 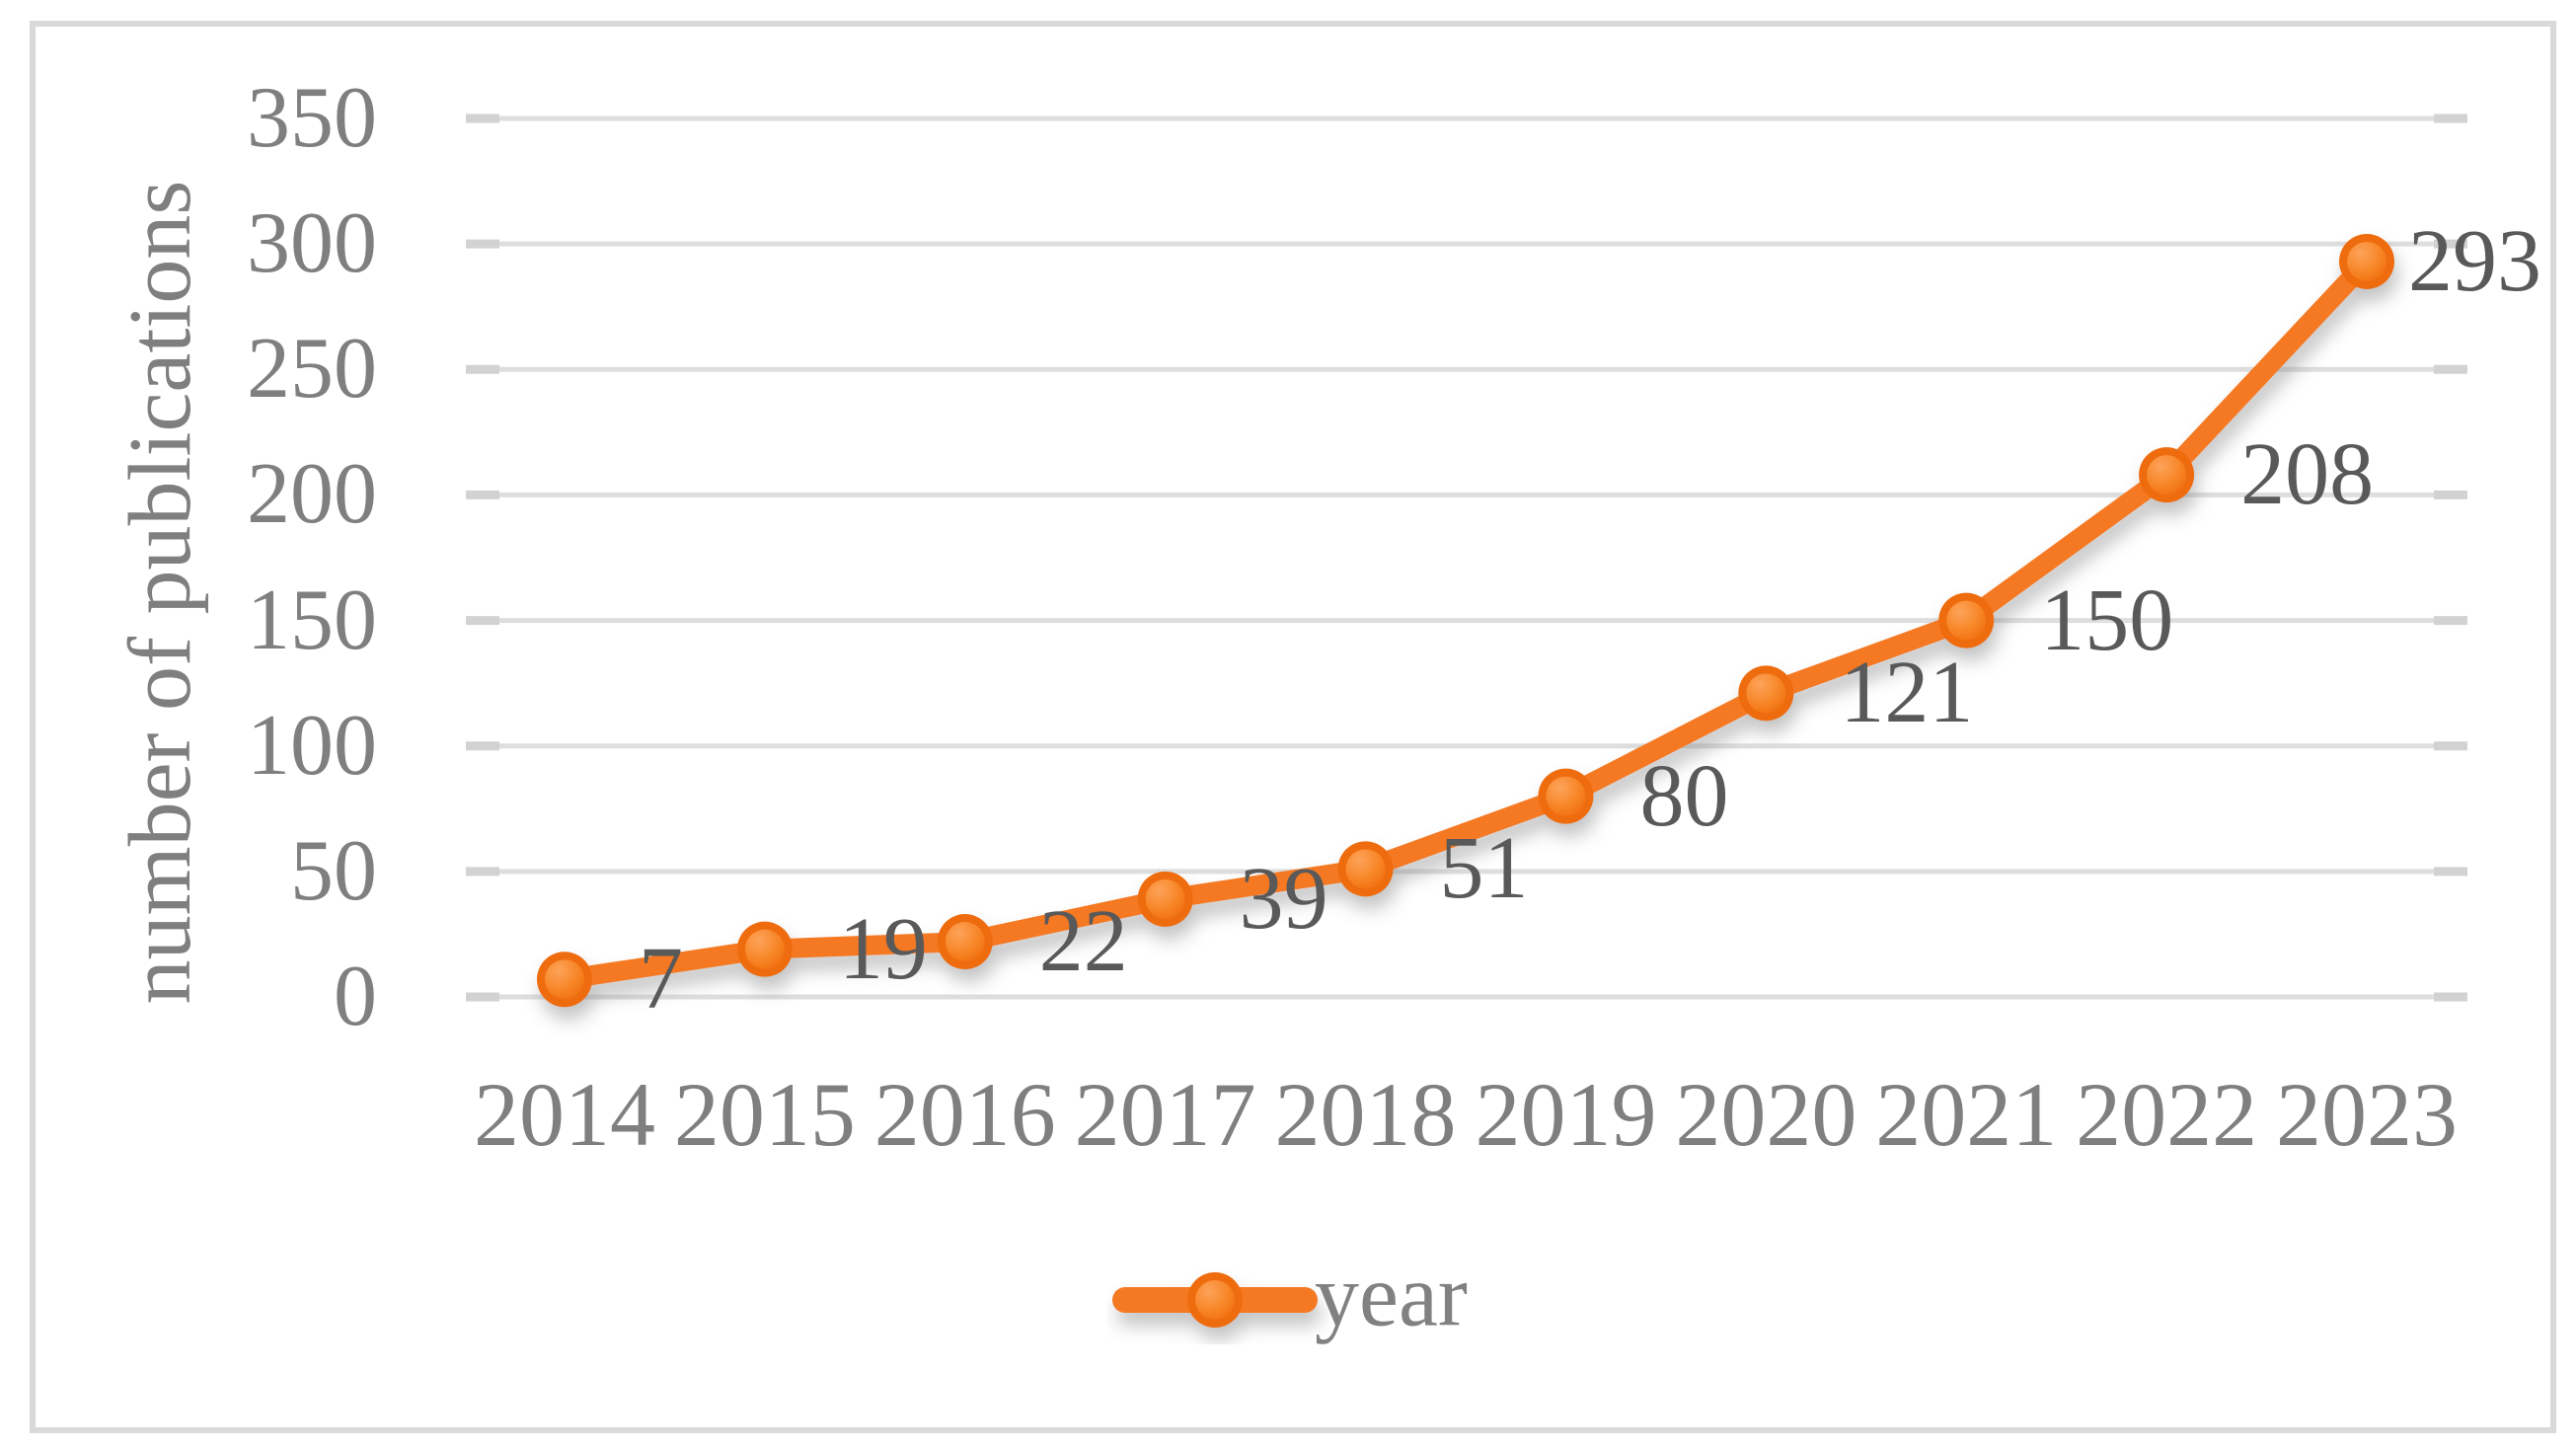 What do you see at coordinates (2307, 474) in the screenshot?
I see `data-label: 208` at bounding box center [2307, 474].